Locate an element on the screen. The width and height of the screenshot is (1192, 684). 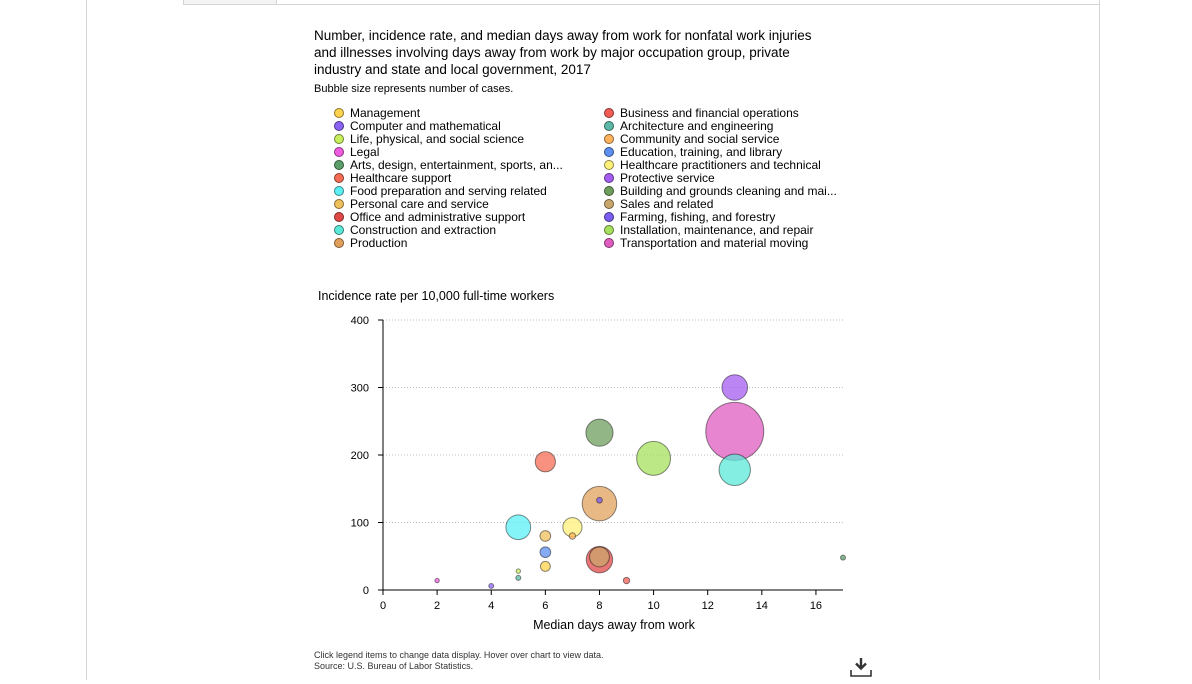
bubble-point: Transportation and material moving is located at coordinates (735, 431).